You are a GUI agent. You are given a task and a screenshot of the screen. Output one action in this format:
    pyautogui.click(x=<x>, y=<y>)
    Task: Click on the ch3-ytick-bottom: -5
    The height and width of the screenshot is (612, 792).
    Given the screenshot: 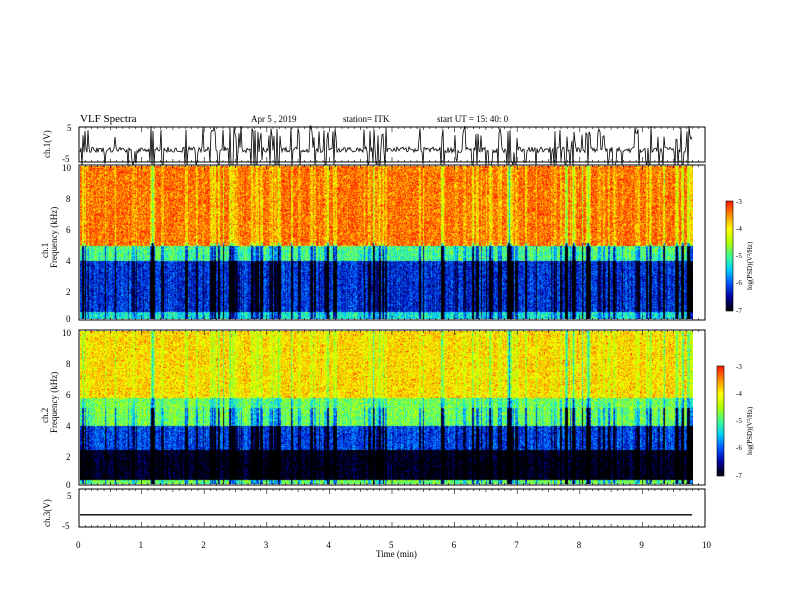 What is the action you would take?
    pyautogui.click(x=66, y=526)
    